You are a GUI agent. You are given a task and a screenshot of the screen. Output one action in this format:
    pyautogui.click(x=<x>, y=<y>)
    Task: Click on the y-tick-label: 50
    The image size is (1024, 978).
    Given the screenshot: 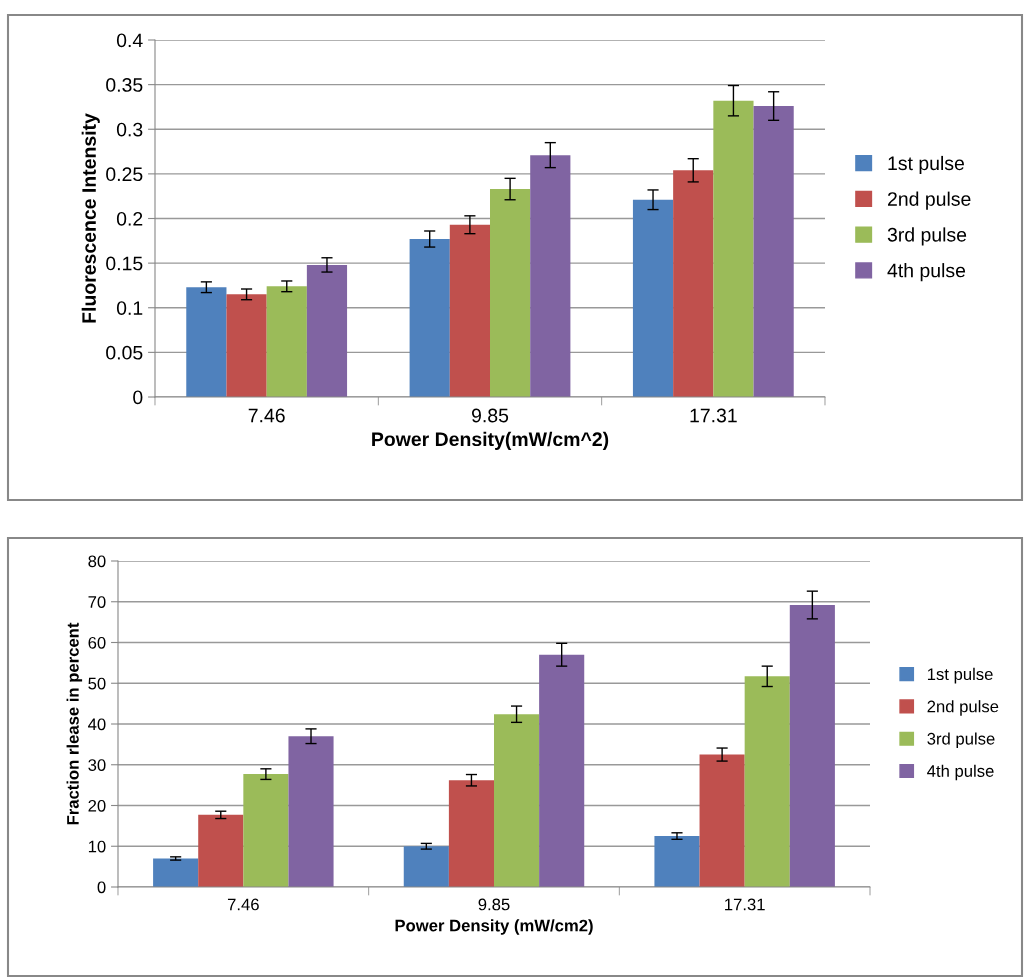 What is the action you would take?
    pyautogui.click(x=97, y=683)
    